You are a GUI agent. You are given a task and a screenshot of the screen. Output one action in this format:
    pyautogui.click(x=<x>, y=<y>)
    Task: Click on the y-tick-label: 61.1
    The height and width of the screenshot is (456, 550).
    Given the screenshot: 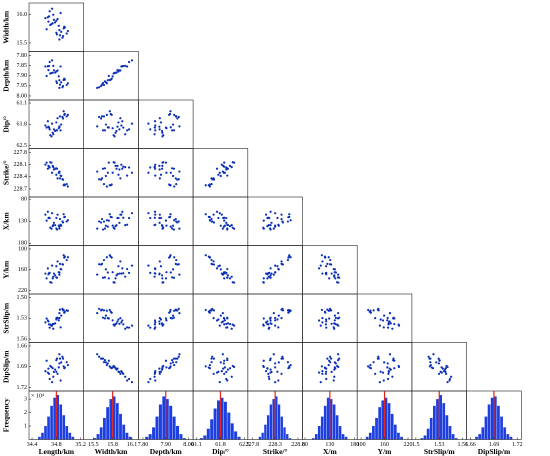 What is the action you would take?
    pyautogui.click(x=22, y=103)
    